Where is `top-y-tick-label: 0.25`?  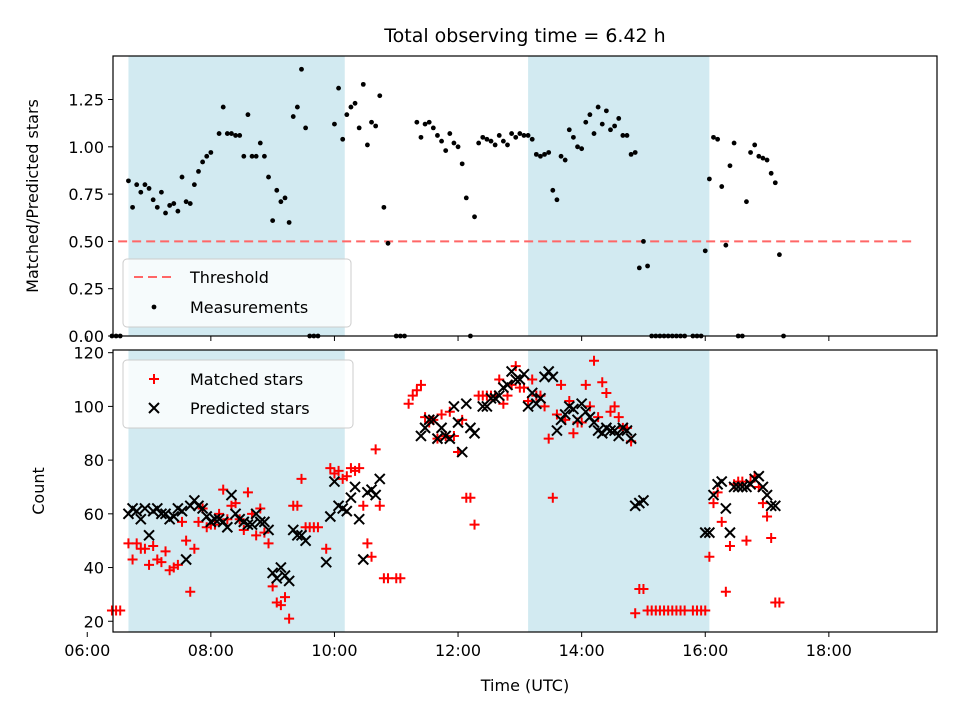 top-y-tick-label: 0.25 is located at coordinates (86, 289).